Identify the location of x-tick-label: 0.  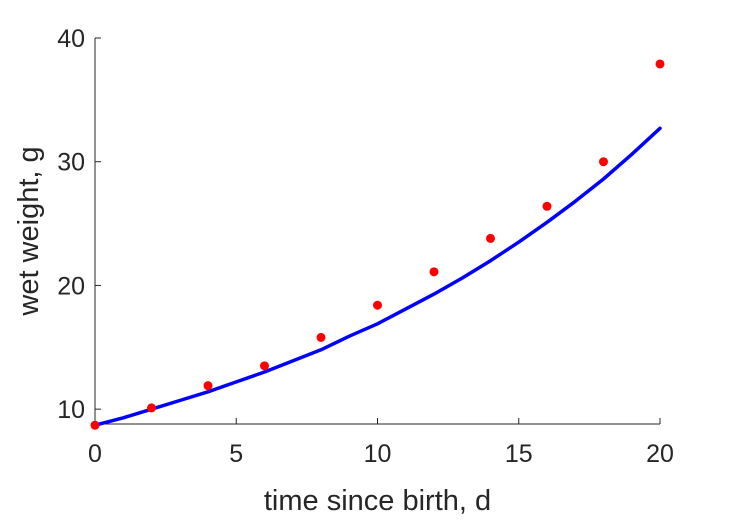
(95, 454).